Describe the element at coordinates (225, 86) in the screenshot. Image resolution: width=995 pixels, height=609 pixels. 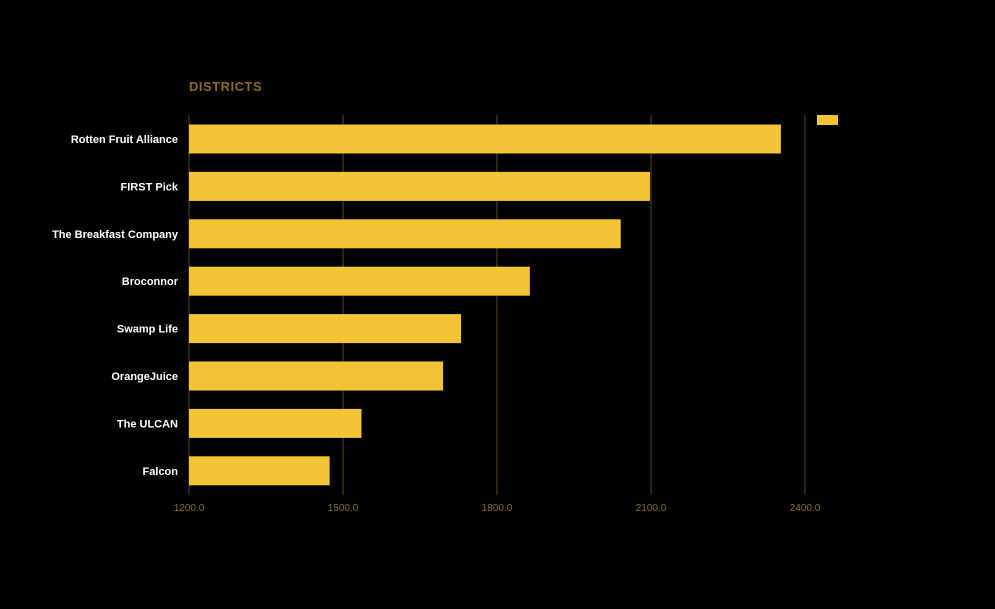
I see `chart-title: DISTRICTS` at that location.